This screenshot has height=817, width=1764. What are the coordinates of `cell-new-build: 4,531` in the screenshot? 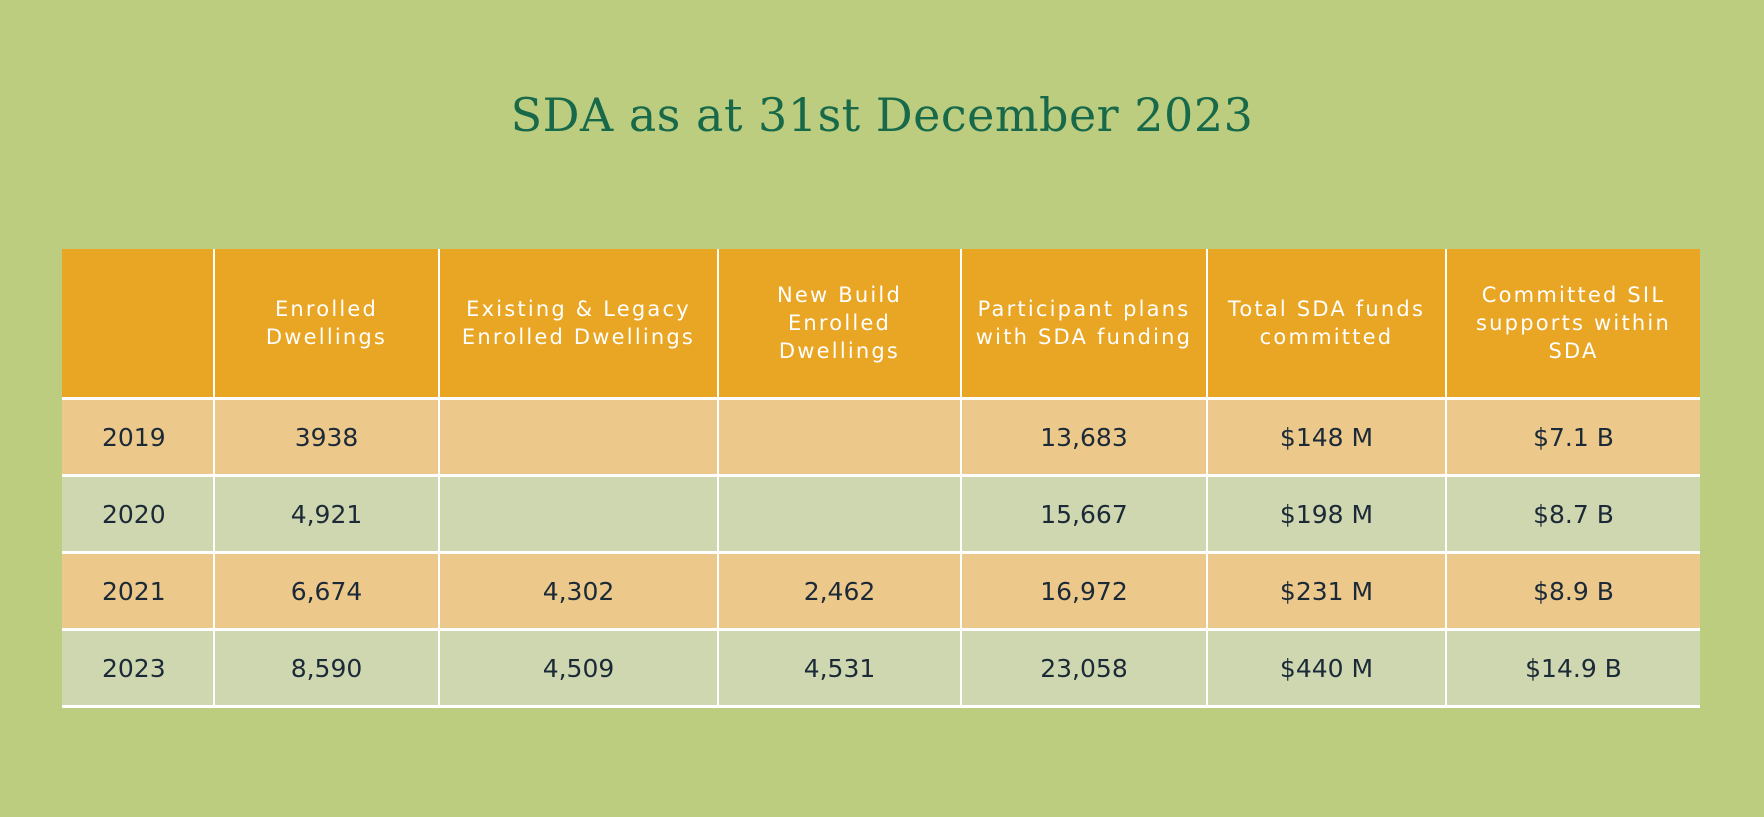 It's located at (839, 667).